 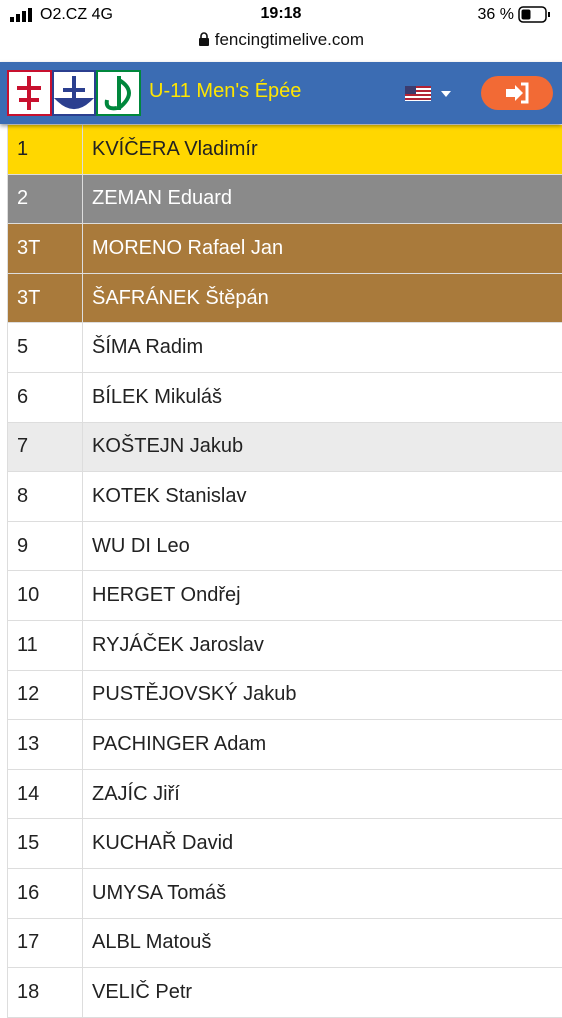 What do you see at coordinates (45, 794) in the screenshot?
I see `place: 14` at bounding box center [45, 794].